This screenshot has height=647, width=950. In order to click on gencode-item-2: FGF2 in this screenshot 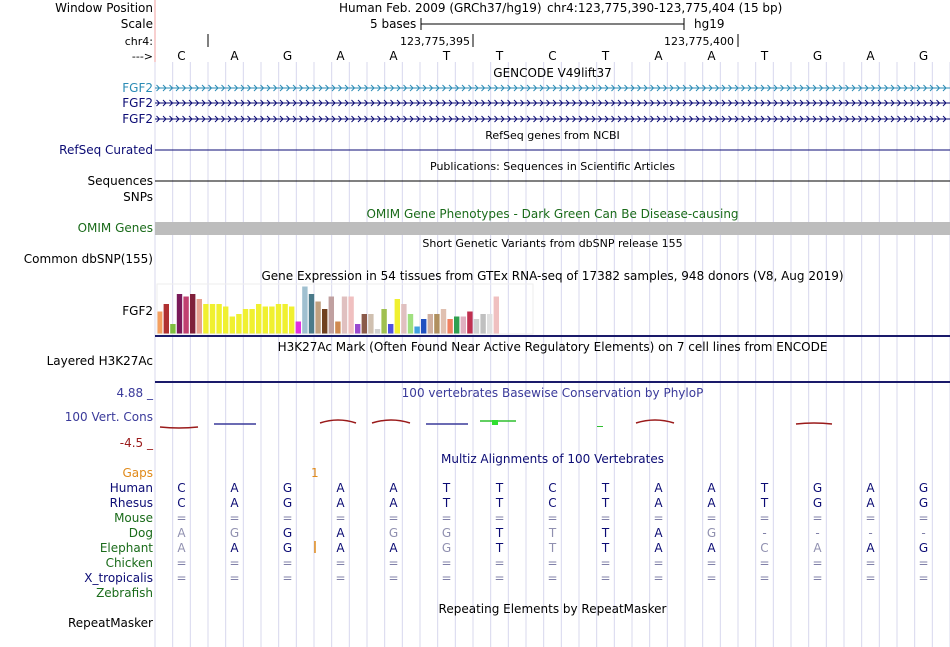, I will do `click(137, 103)`.